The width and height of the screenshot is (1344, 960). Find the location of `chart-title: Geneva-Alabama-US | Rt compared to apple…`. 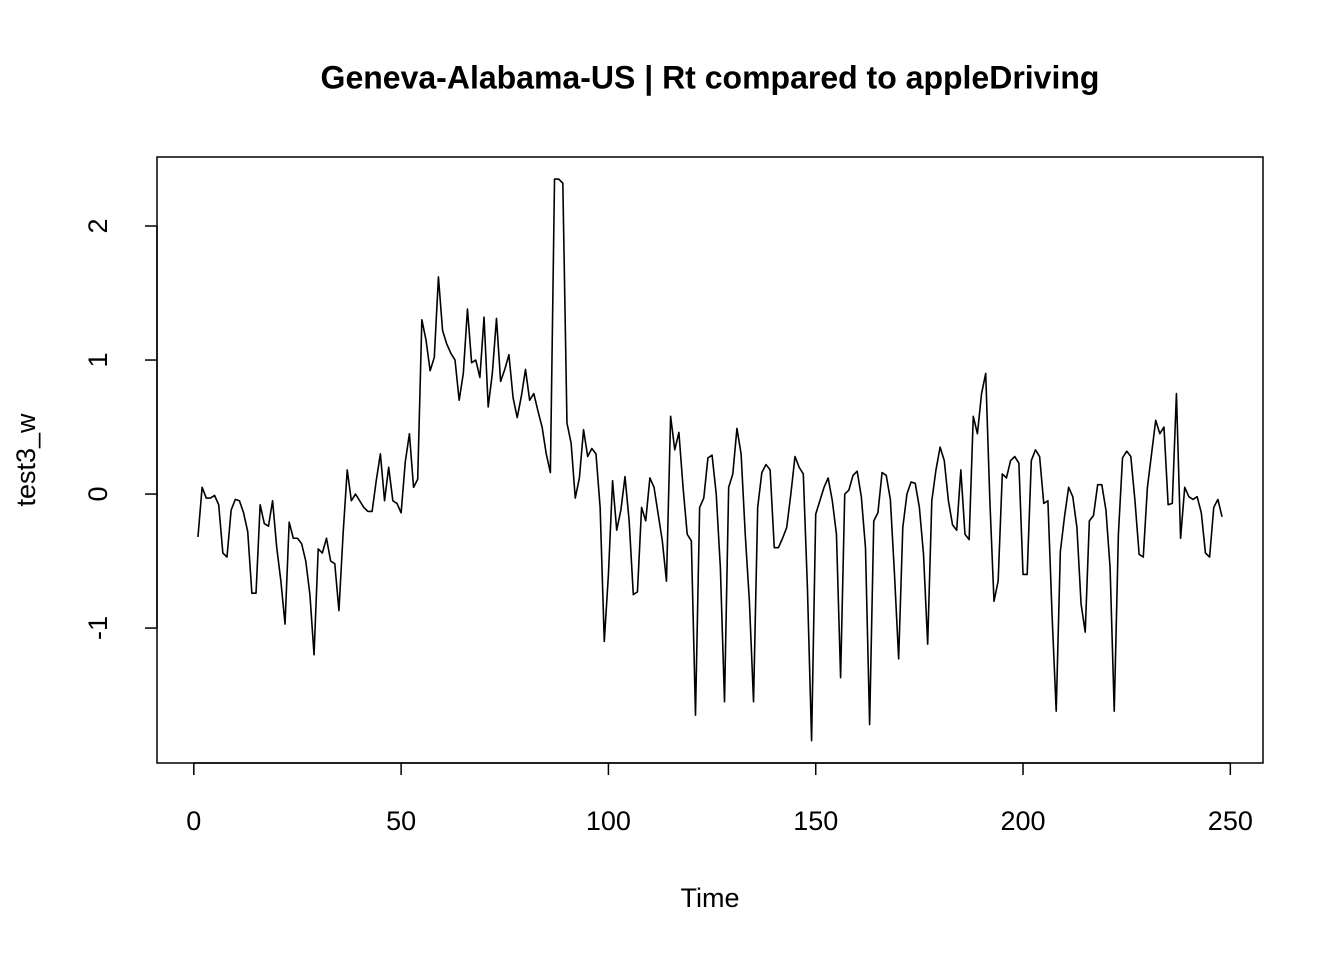

chart-title: Geneva-Alabama-US | Rt compared to apple… is located at coordinates (710, 77).